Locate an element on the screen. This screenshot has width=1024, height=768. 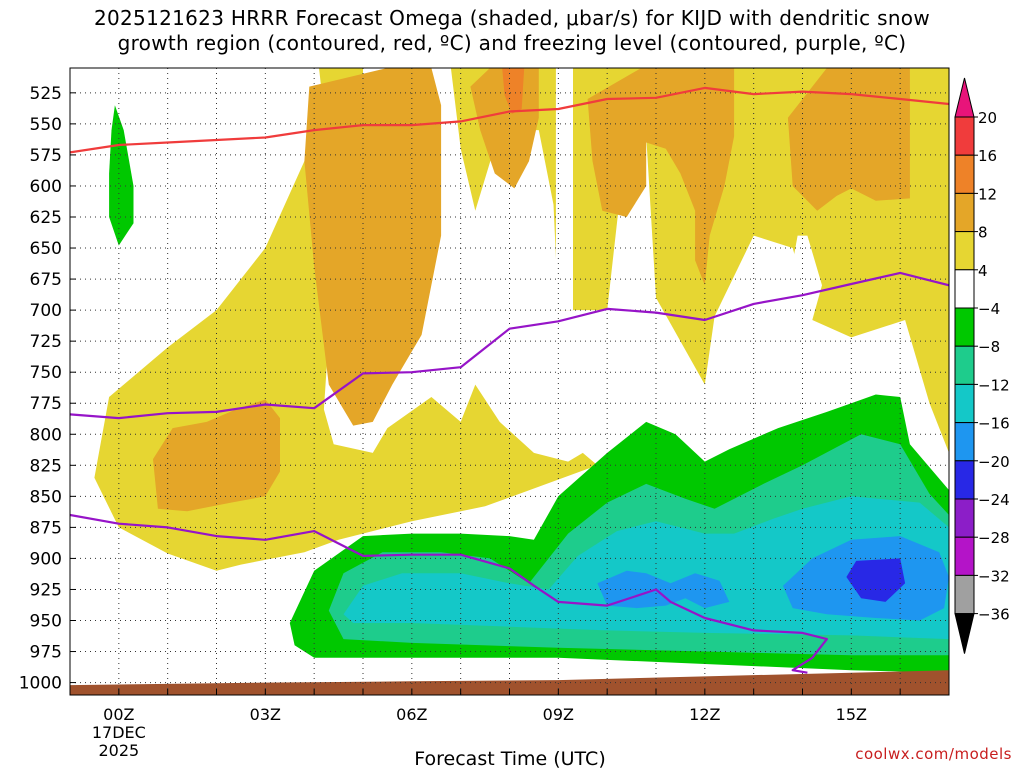
omega-positive-8-12-lower-left is located at coordinates (216, 455).